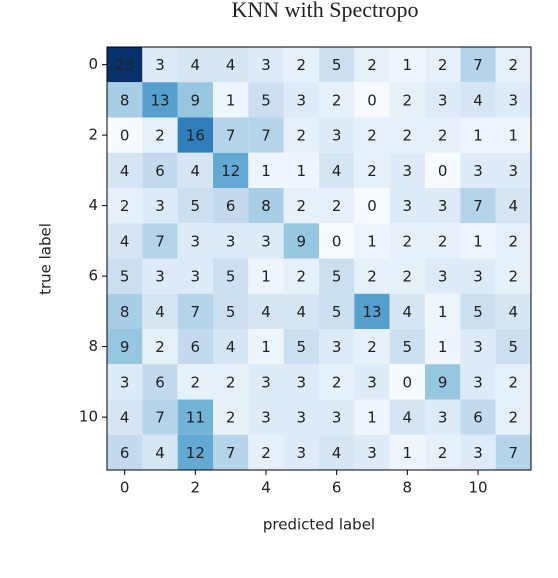 The image size is (558, 578). I want to click on cell-label: 6, so click(196, 347).